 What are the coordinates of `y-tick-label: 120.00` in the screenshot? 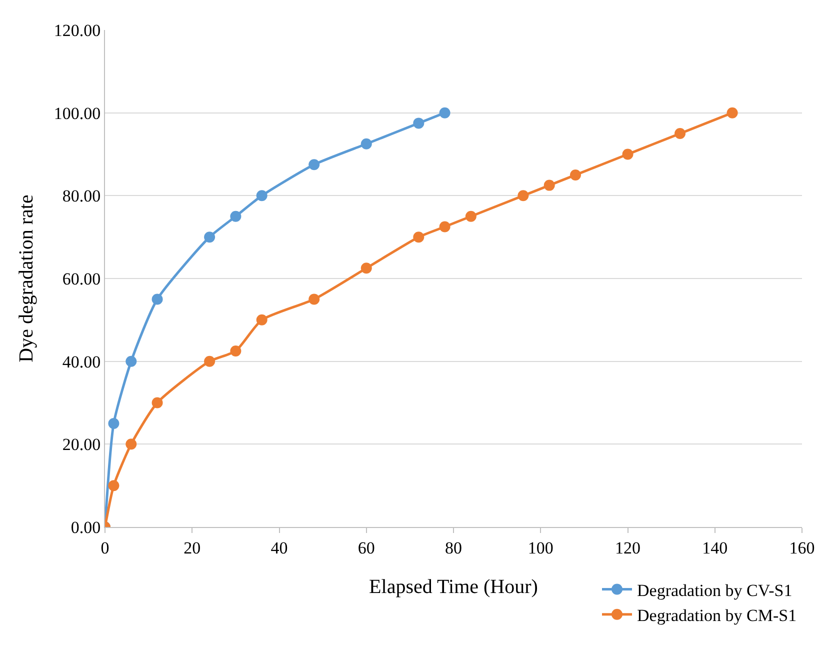 It's located at (77, 30).